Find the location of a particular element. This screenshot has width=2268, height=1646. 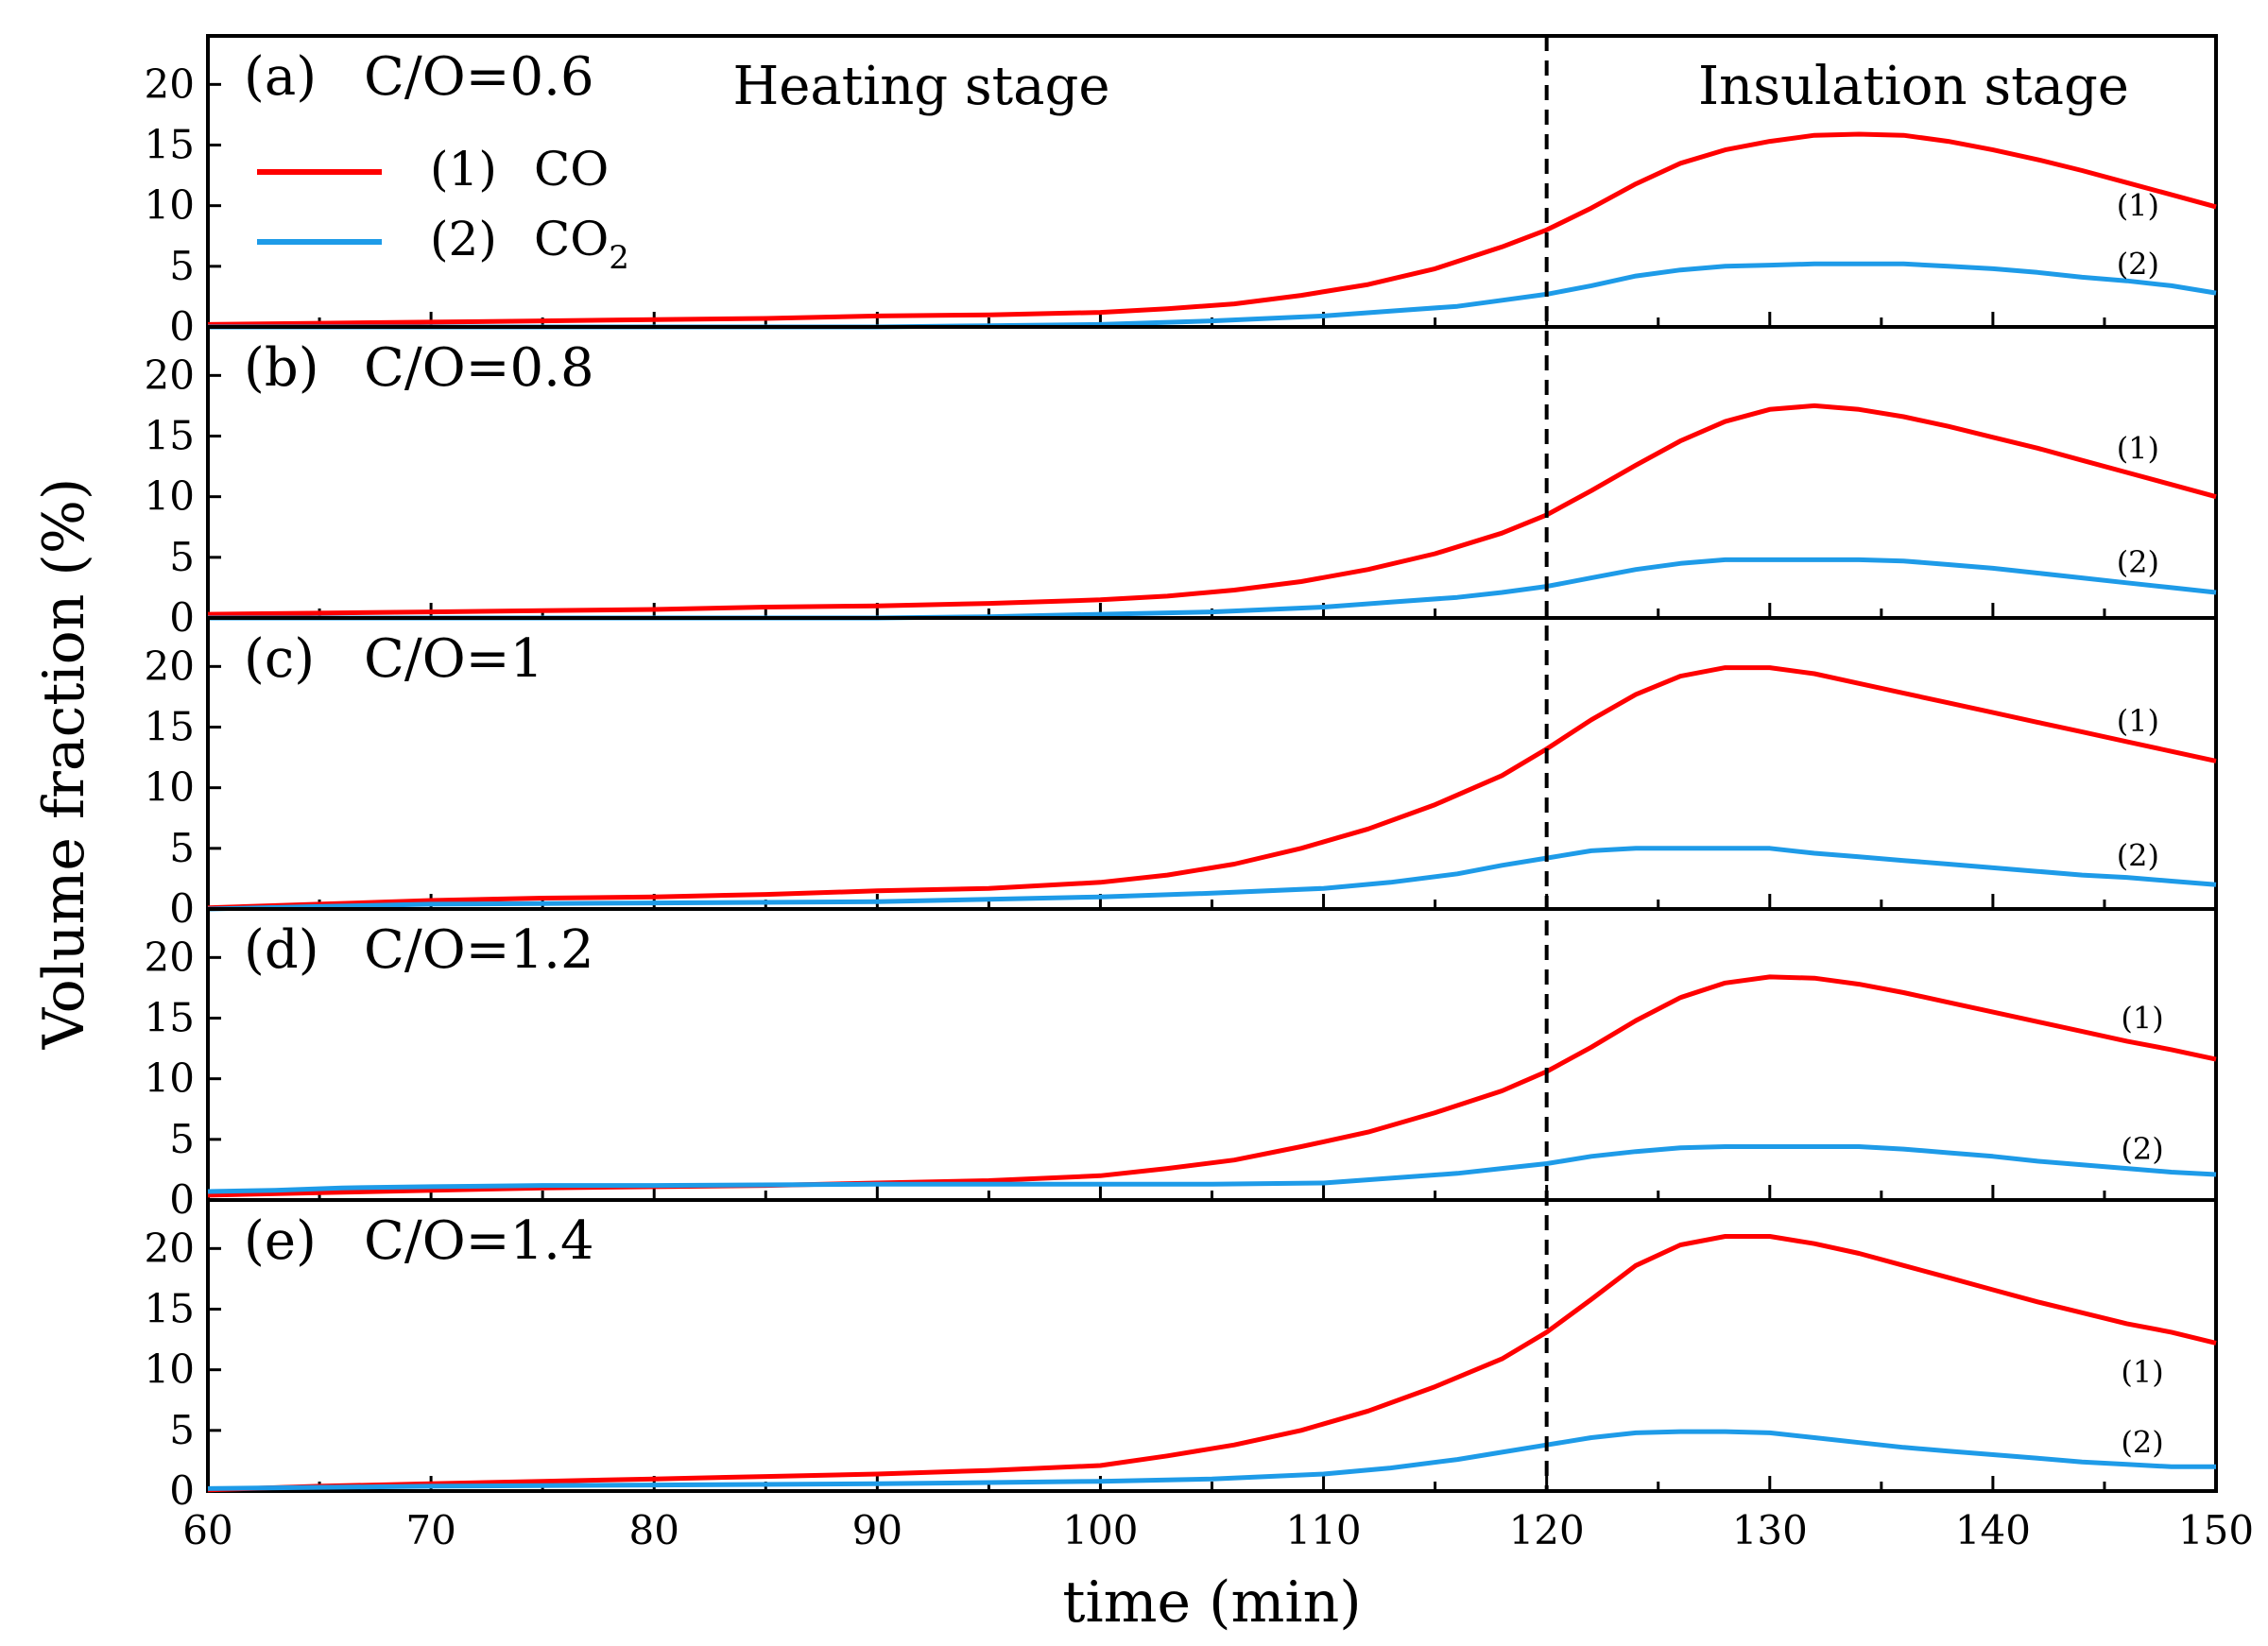

panel-condition-label: C/O=0.8 is located at coordinates (479, 368).